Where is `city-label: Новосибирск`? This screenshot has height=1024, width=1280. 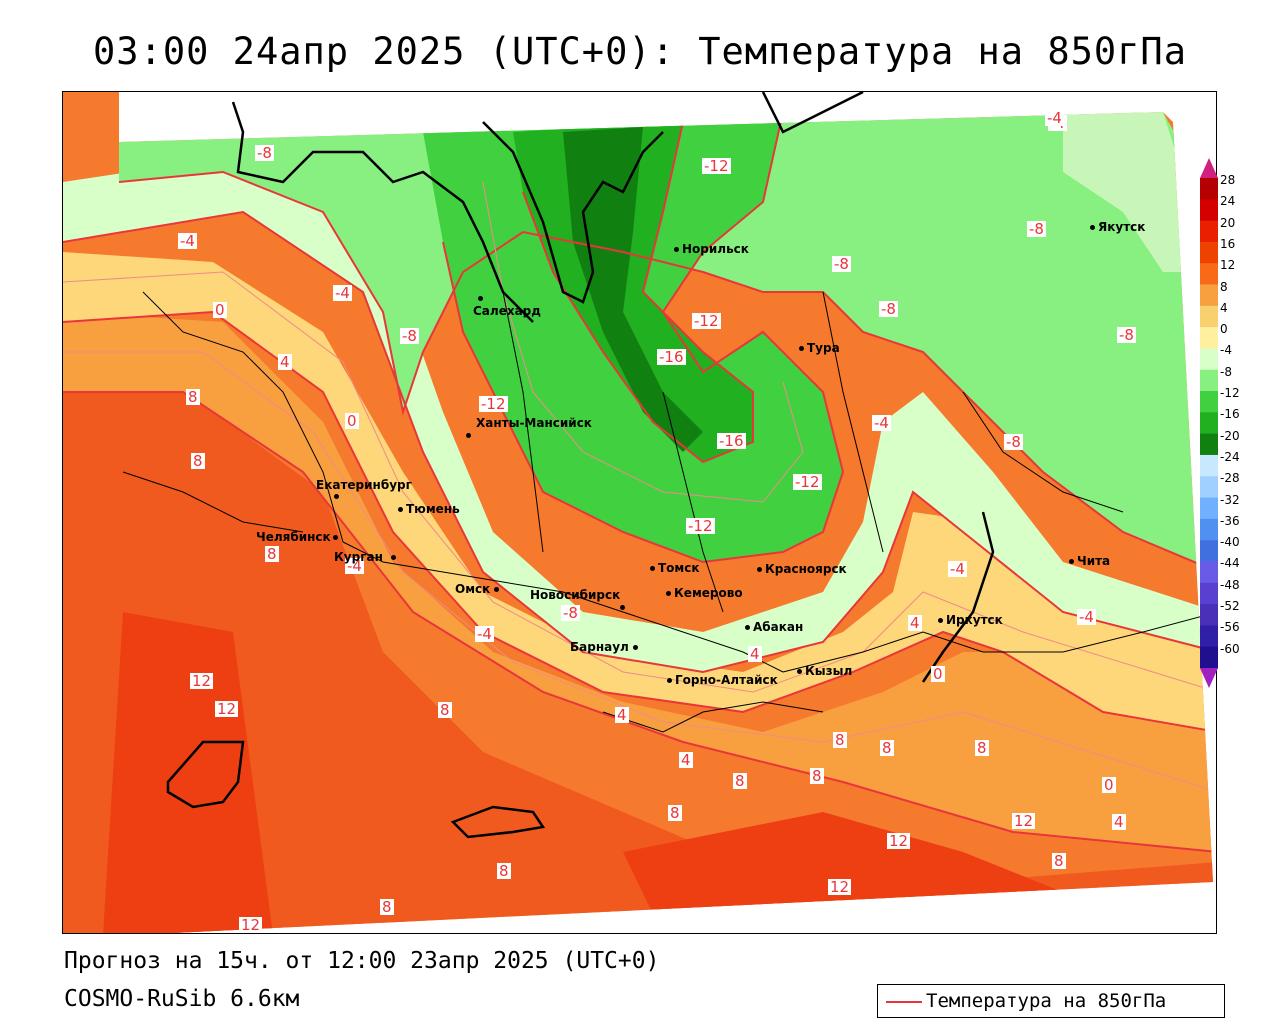
city-label: Новосибирск is located at coordinates (575, 595).